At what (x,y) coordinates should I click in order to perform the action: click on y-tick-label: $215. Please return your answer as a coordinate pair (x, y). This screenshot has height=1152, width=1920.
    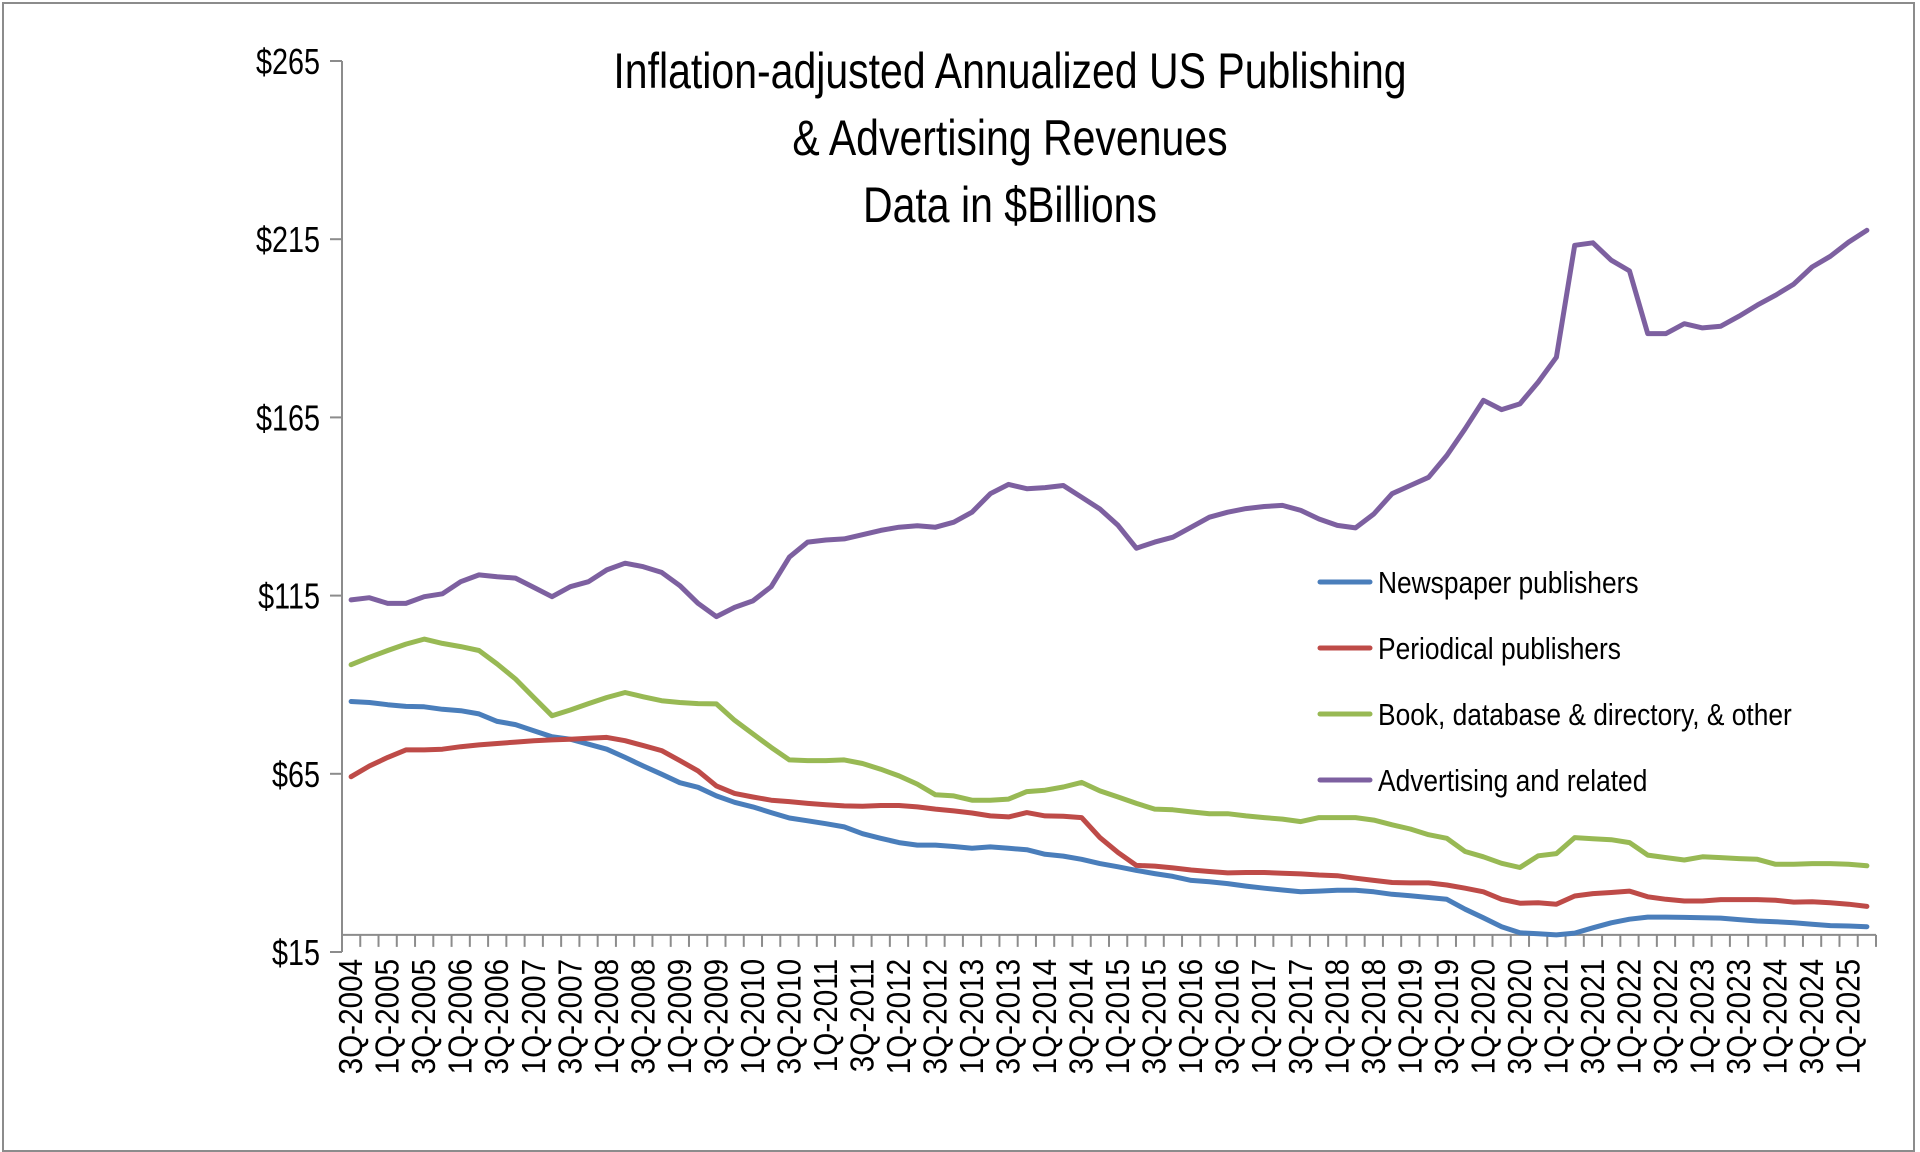
    Looking at the image, I should click on (288, 239).